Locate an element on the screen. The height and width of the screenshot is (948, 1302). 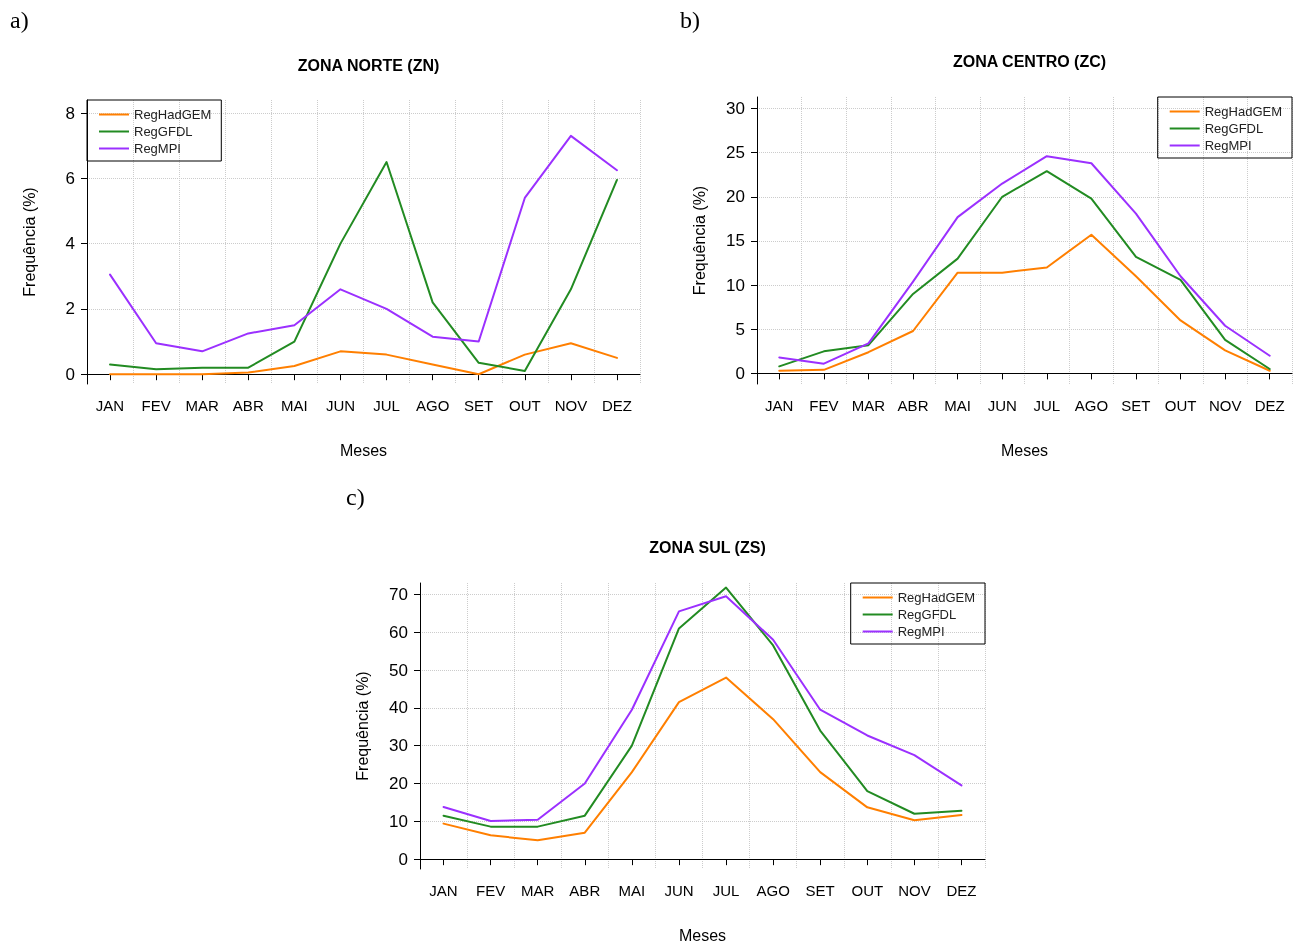
text: a) is located at coordinates (19, 20).